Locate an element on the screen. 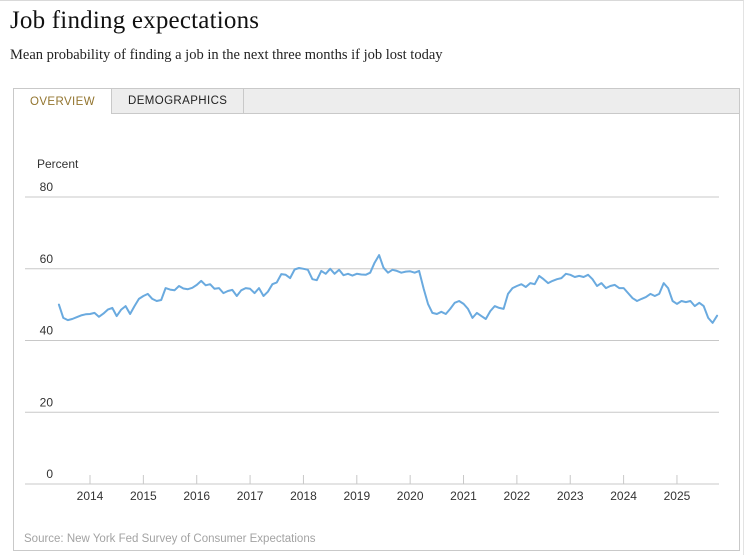 This screenshot has width=744, height=555. x-axis-label-2014: 2014 is located at coordinates (90, 496).